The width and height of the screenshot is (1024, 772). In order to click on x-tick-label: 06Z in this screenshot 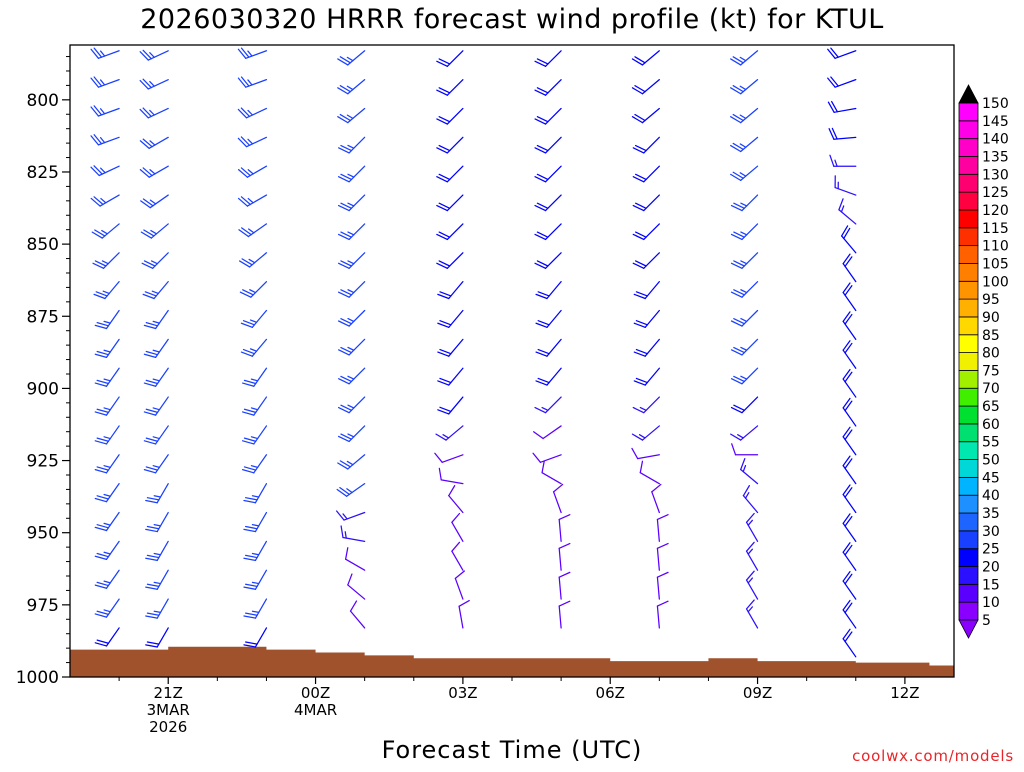, I will do `click(610, 693)`.